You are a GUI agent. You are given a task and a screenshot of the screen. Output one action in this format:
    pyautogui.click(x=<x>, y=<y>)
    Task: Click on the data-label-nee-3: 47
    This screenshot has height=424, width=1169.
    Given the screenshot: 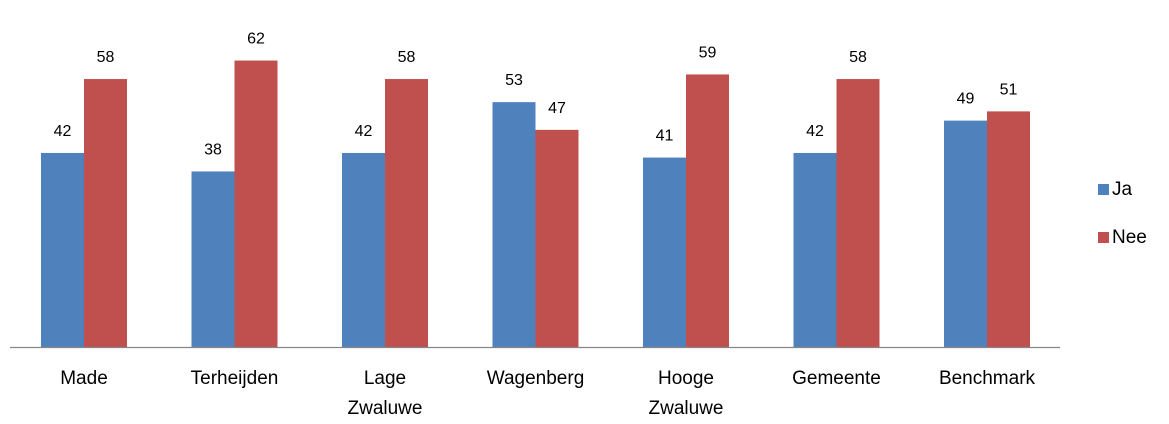 What is the action you would take?
    pyautogui.click(x=557, y=108)
    